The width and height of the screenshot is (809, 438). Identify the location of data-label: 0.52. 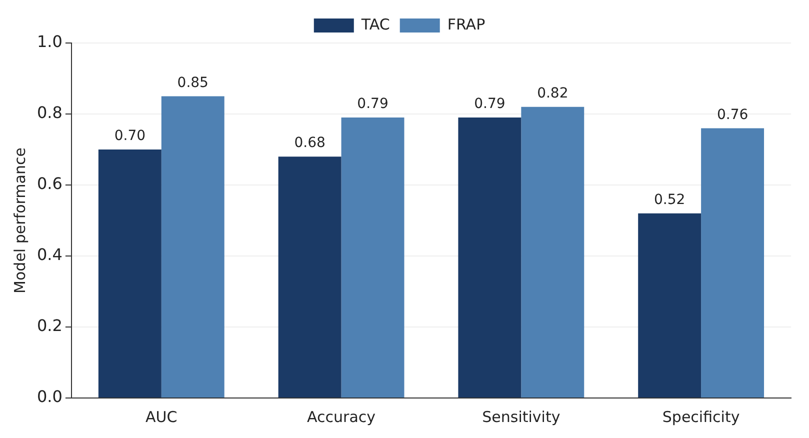
(670, 200).